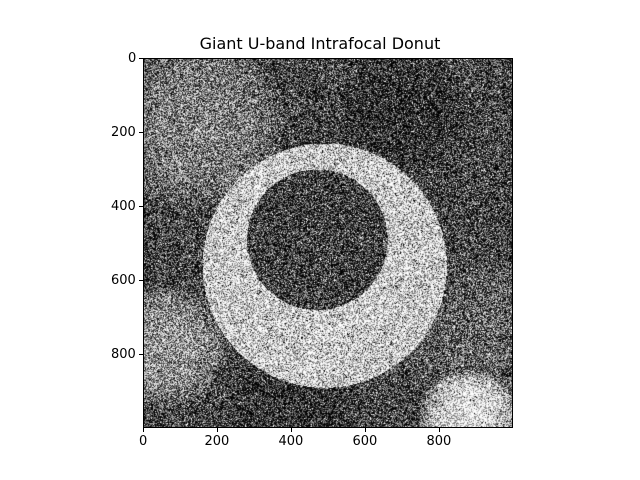  What do you see at coordinates (123, 206) in the screenshot?
I see `y-tick-label: 400` at bounding box center [123, 206].